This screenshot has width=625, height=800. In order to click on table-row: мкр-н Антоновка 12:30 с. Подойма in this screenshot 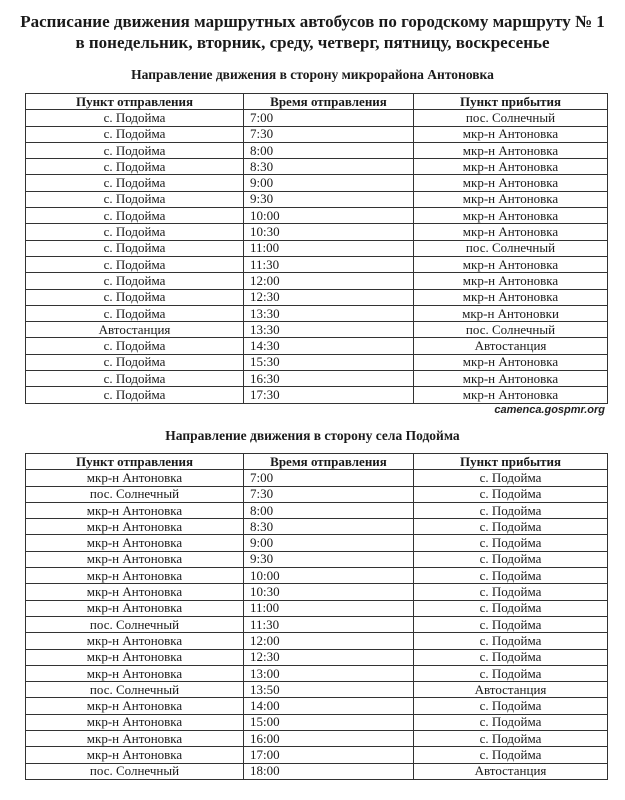, I will do `click(316, 657)`.